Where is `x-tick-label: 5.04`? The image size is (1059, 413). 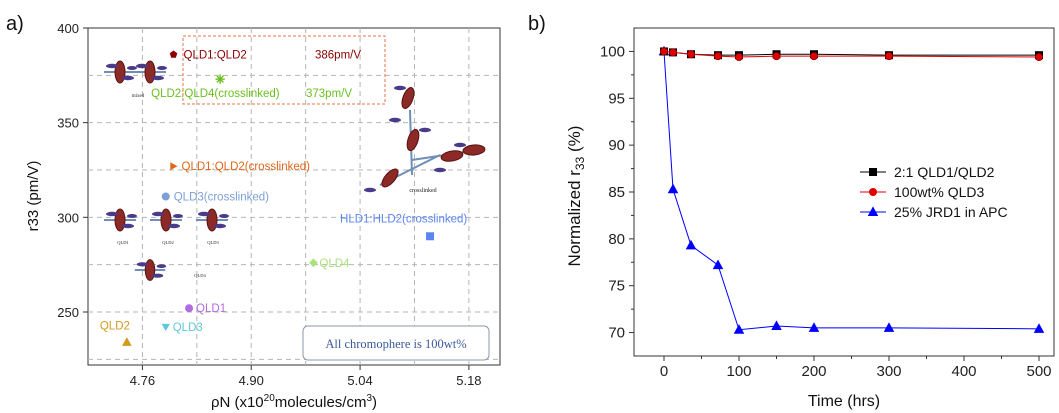
x-tick-label: 5.04 is located at coordinates (359, 380).